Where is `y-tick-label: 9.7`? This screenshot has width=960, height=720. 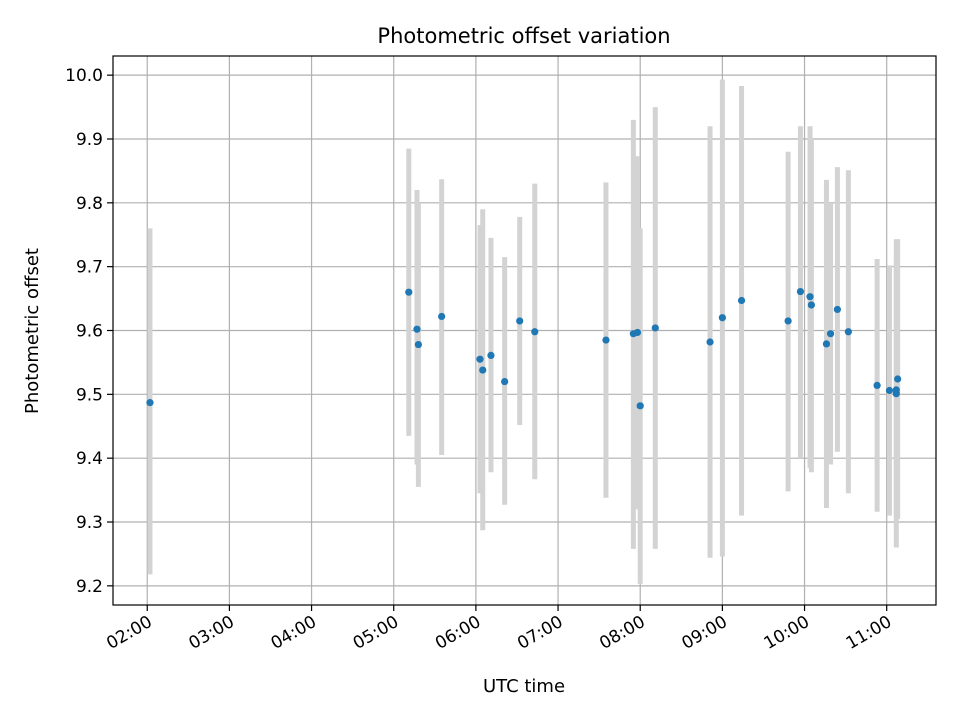 y-tick-label: 9.7 is located at coordinates (89, 268).